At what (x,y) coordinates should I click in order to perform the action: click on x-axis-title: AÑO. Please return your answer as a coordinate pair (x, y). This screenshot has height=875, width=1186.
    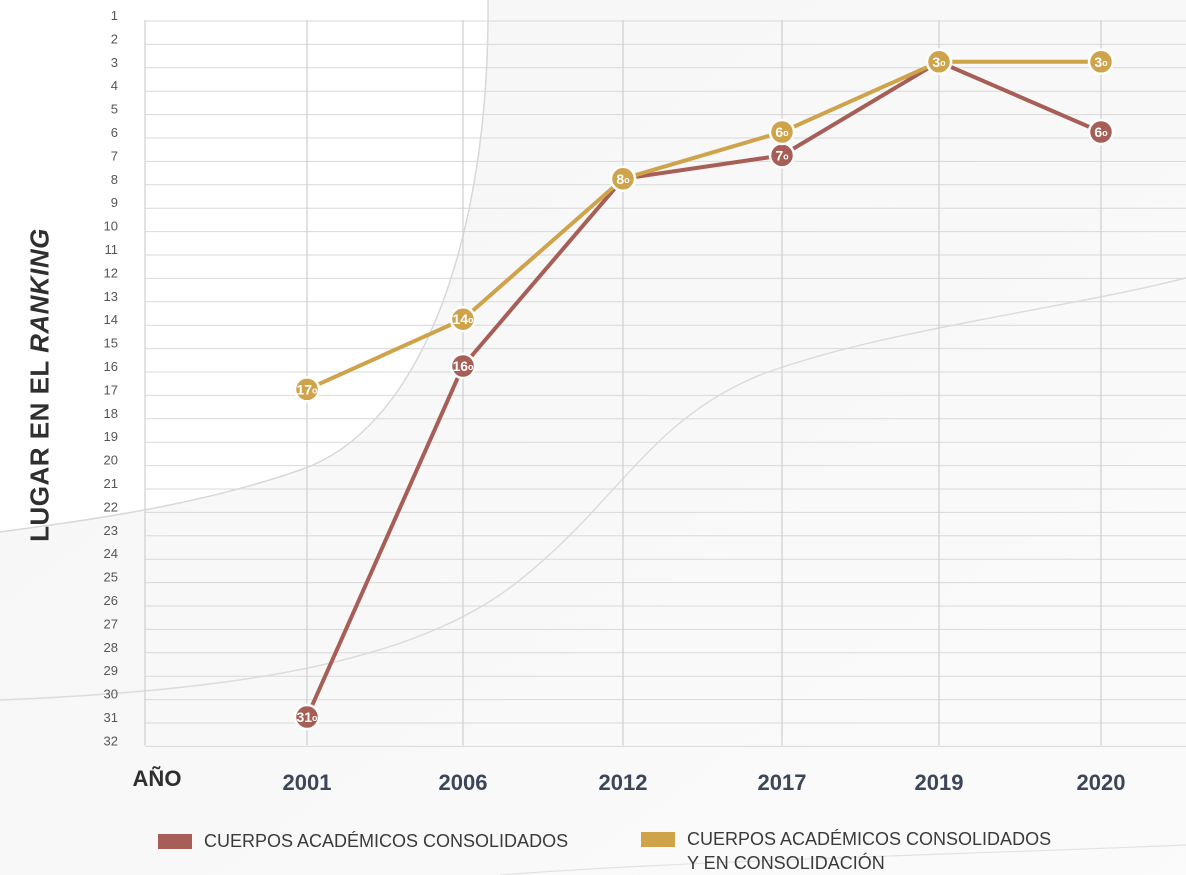
    Looking at the image, I should click on (157, 778).